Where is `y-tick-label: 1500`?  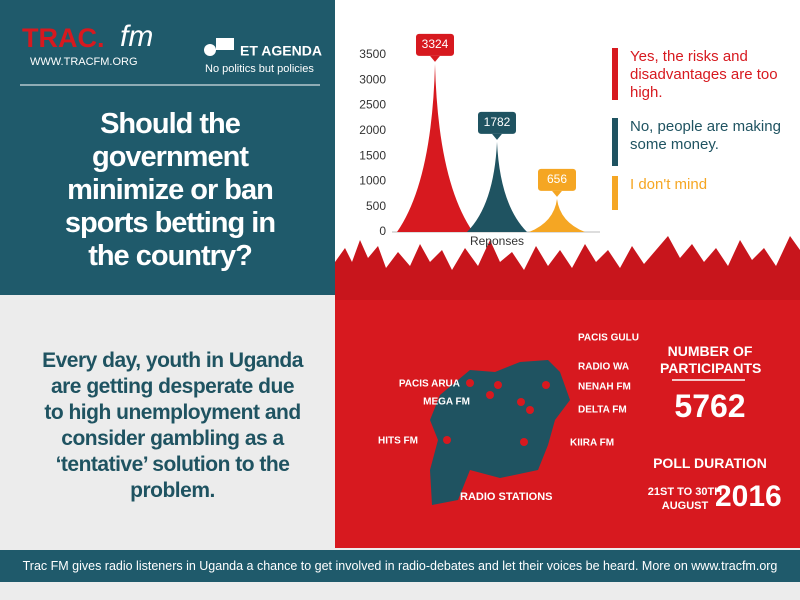 y-tick-label: 1500 is located at coordinates (372, 155).